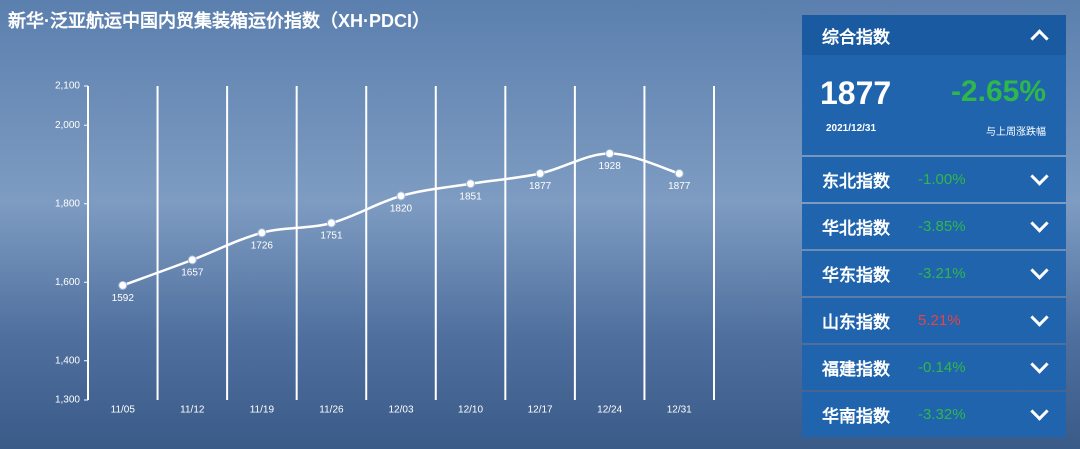 The image size is (1080, 449). I want to click on x-tick-label: 12/17, so click(540, 410).